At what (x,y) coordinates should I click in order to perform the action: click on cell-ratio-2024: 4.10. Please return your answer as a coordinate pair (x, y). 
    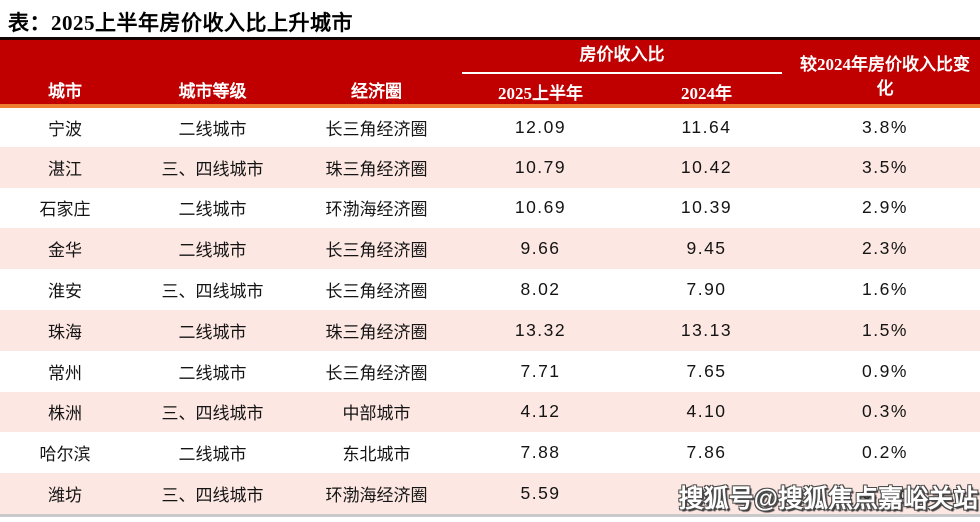
    Looking at the image, I should click on (706, 411).